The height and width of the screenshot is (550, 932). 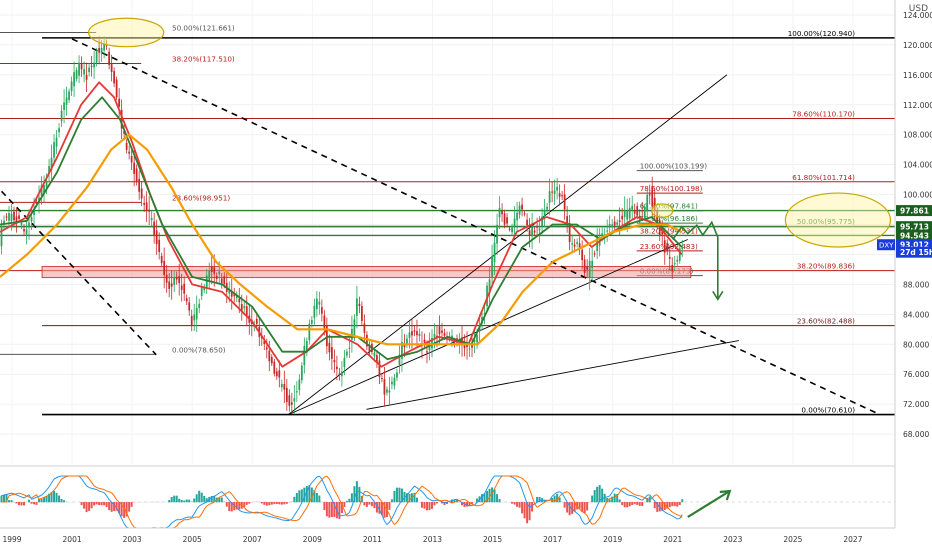 I want to click on time-tick-label: 2019, so click(x=612, y=539).